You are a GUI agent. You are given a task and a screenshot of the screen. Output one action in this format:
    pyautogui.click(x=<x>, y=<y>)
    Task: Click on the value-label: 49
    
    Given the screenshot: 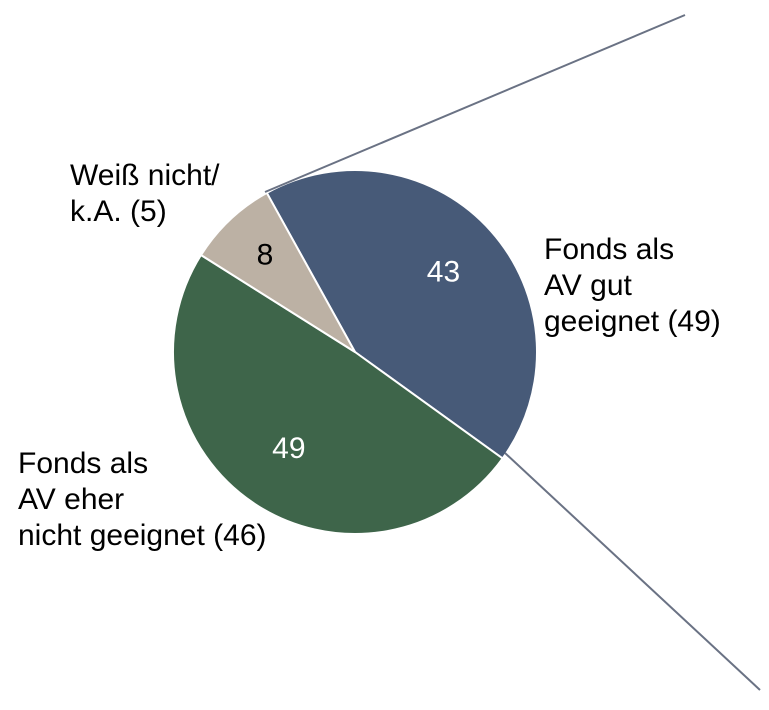 What is the action you would take?
    pyautogui.click(x=288, y=448)
    